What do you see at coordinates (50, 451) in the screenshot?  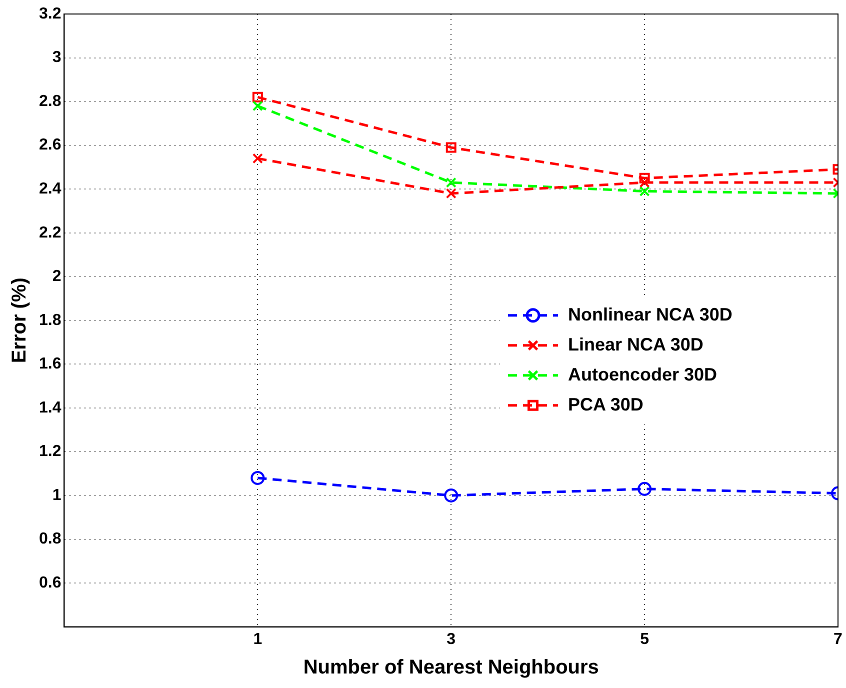 I see `y-tick-label: 1.2` at bounding box center [50, 451].